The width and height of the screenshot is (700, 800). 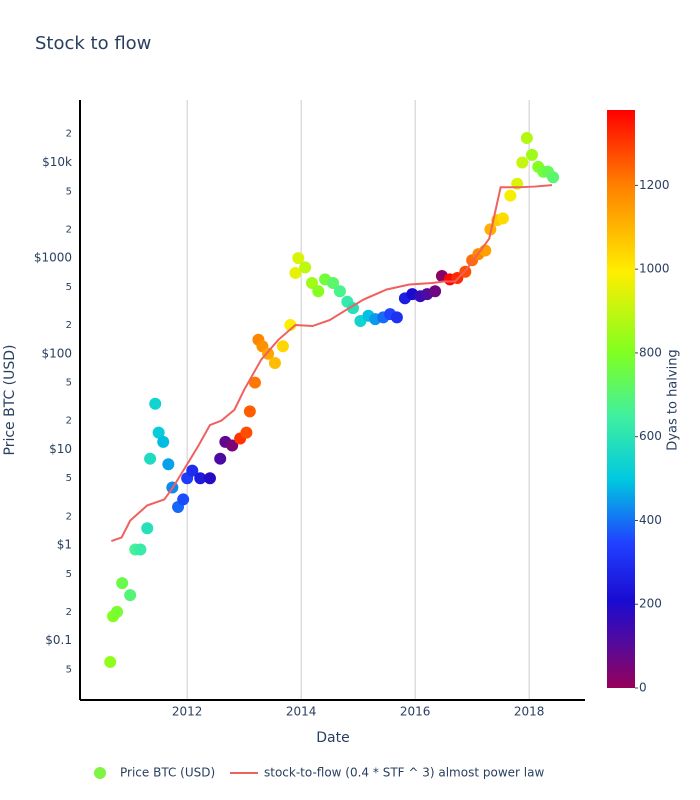 What do you see at coordinates (56, 353) in the screenshot?
I see `y-tick-label: $100` at bounding box center [56, 353].